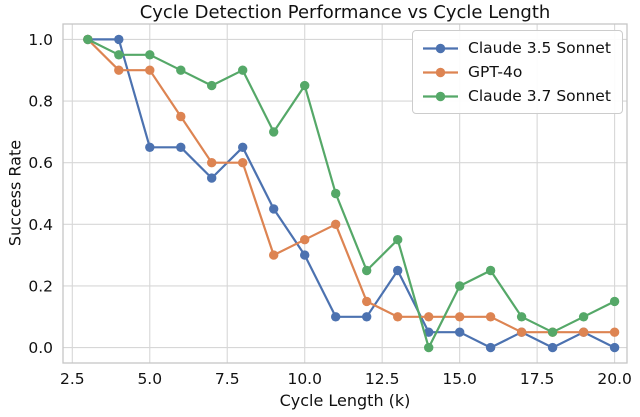 The image size is (640, 417). What do you see at coordinates (72, 379) in the screenshot?
I see `x-tick-label: 2.5` at bounding box center [72, 379].